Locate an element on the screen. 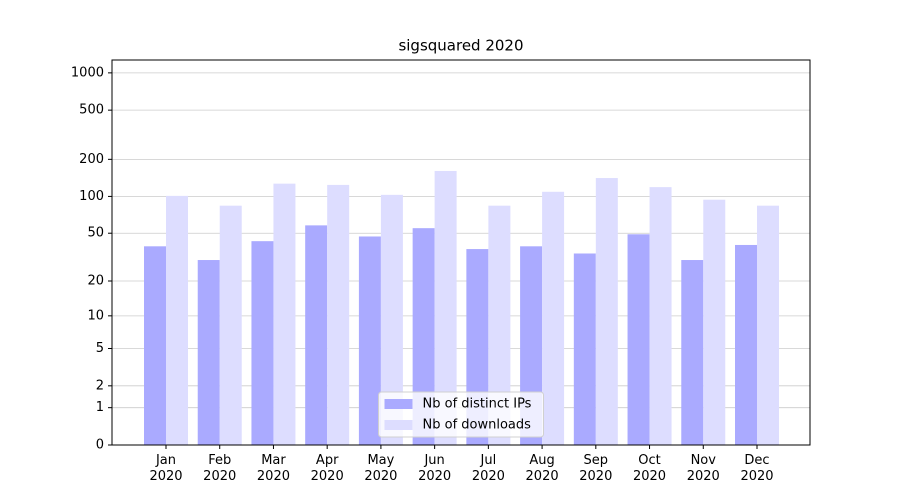 The width and height of the screenshot is (900, 500). x-tick-label: Apr 2020 is located at coordinates (327, 468).